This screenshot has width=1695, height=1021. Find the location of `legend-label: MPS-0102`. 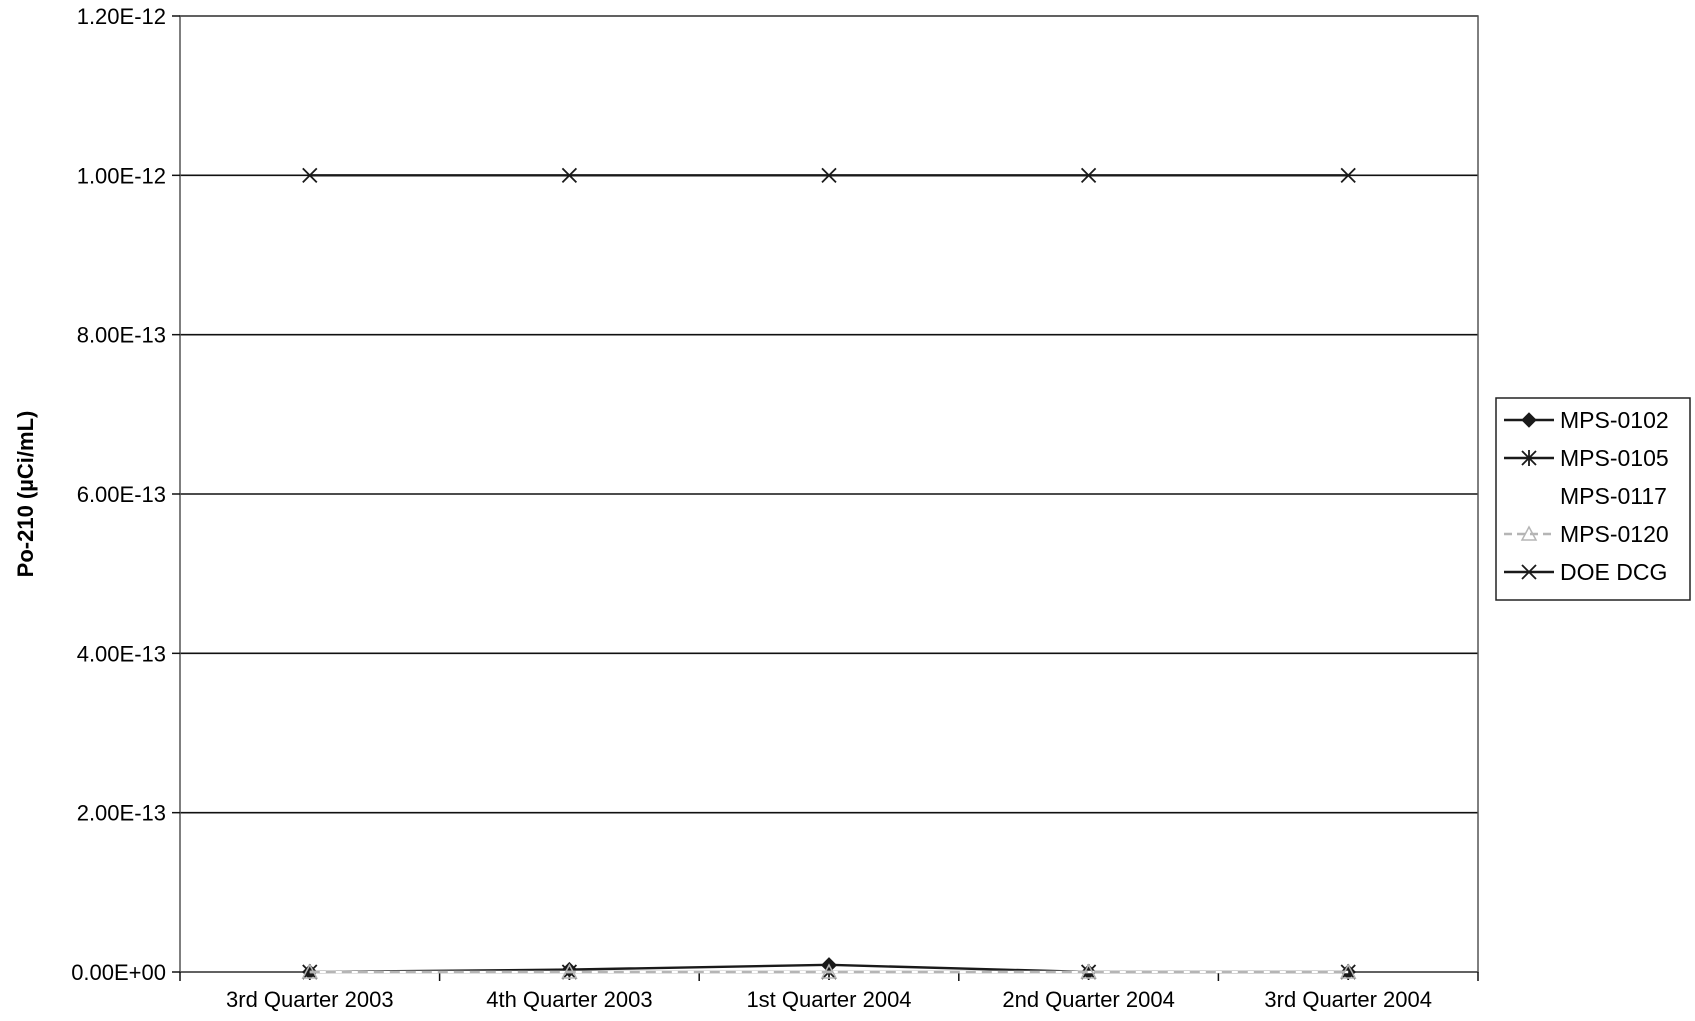

legend-label: MPS-0102 is located at coordinates (1614, 420).